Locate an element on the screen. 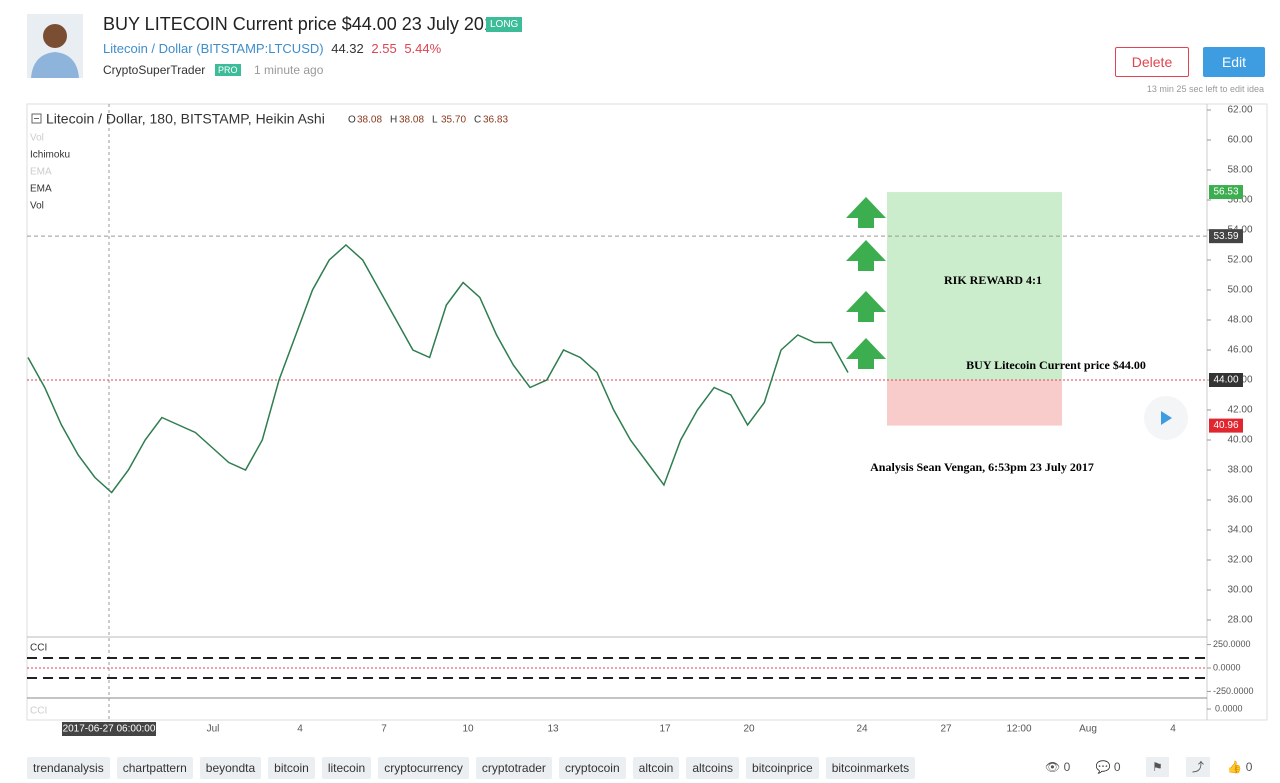  y-tick-label: 32.00 is located at coordinates (1239, 560).